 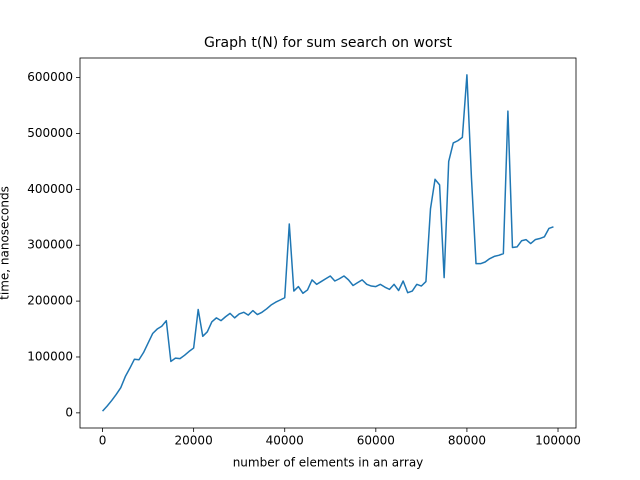 What do you see at coordinates (285, 441) in the screenshot?
I see `x-tick-label: 40000` at bounding box center [285, 441].